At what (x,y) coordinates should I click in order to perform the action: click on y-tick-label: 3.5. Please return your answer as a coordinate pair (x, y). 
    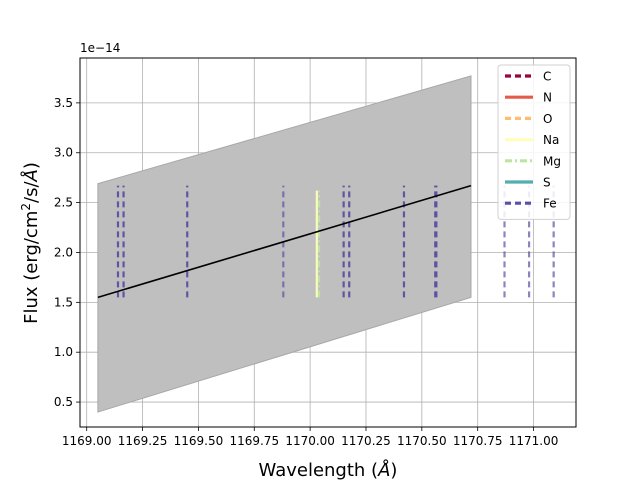
    Looking at the image, I should click on (63, 103).